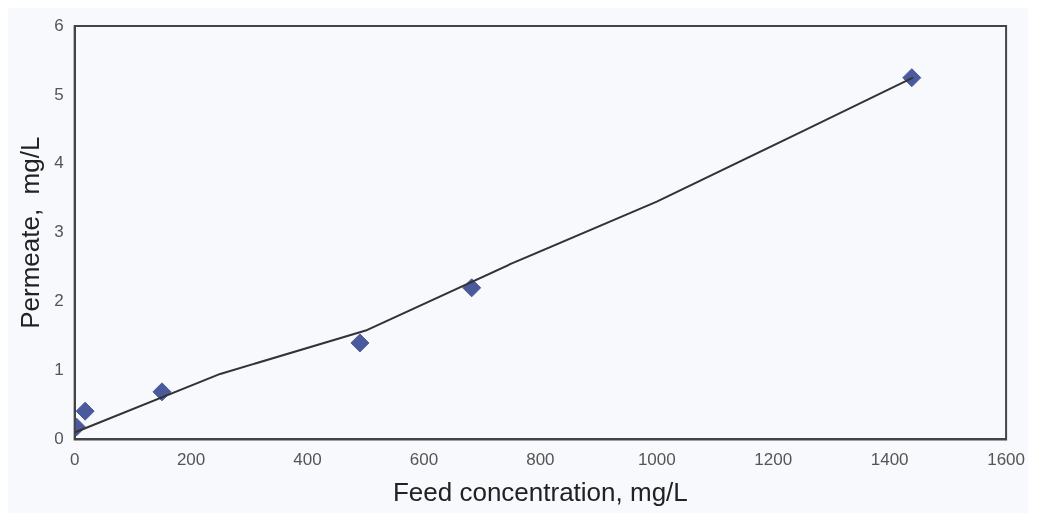 This screenshot has height=524, width=1039. I want to click on y-tick-label: 5, so click(59, 94).